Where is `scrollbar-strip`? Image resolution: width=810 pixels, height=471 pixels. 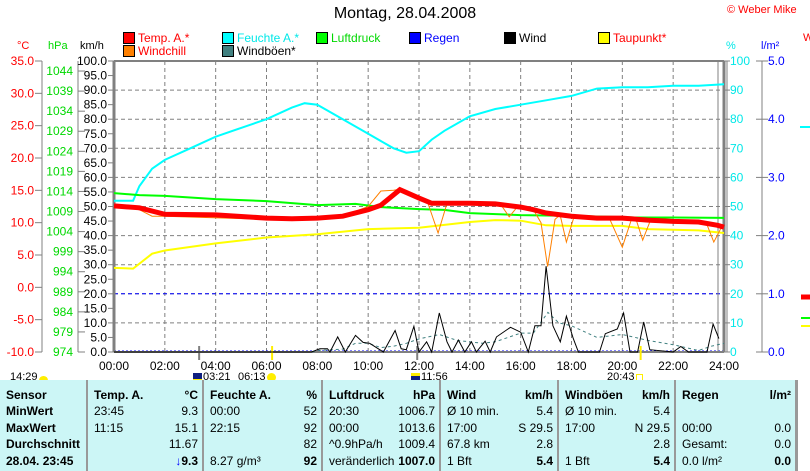 scrollbar-strip is located at coordinates (803, 425).